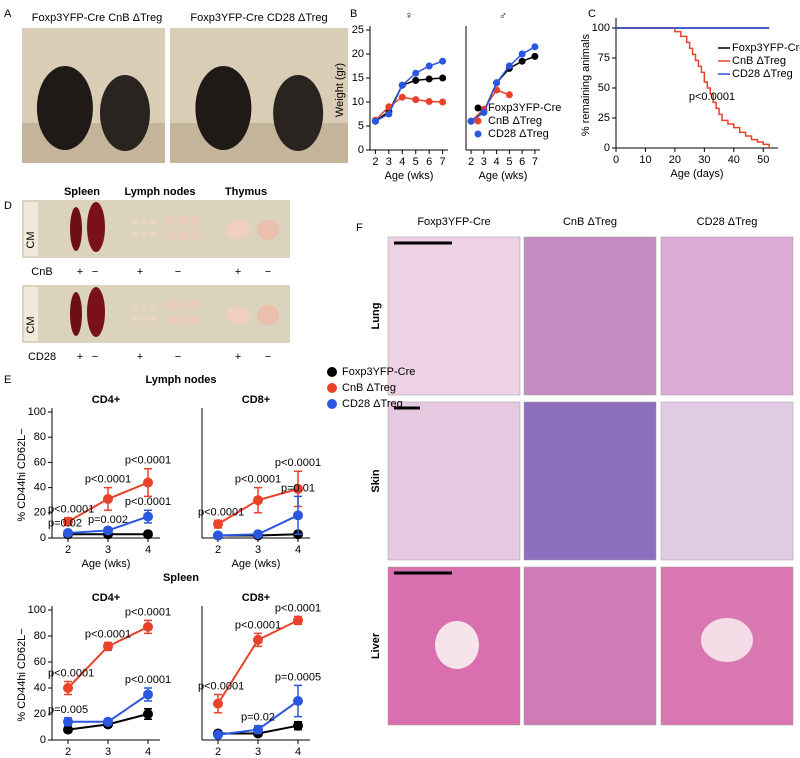 Image resolution: width=800 pixels, height=758 pixels. I want to click on x-tick-label: 6, so click(429, 162).